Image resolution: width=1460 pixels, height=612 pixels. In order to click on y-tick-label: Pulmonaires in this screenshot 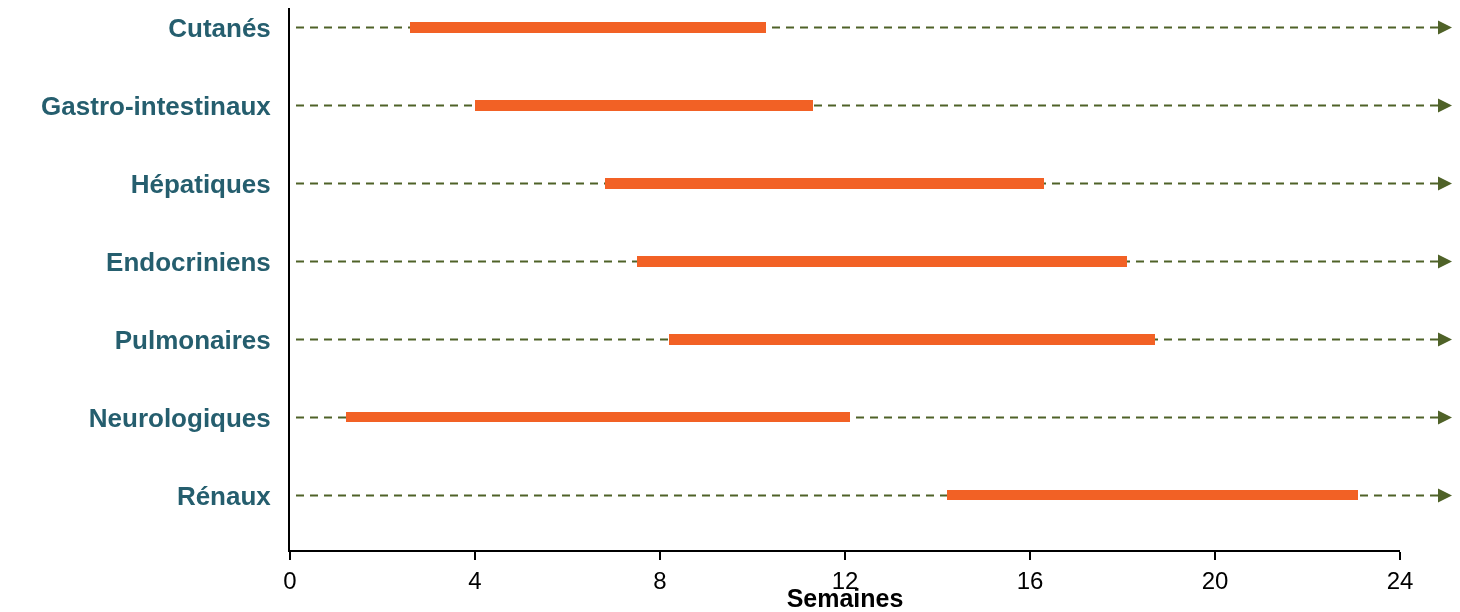, I will do `click(192, 339)`.